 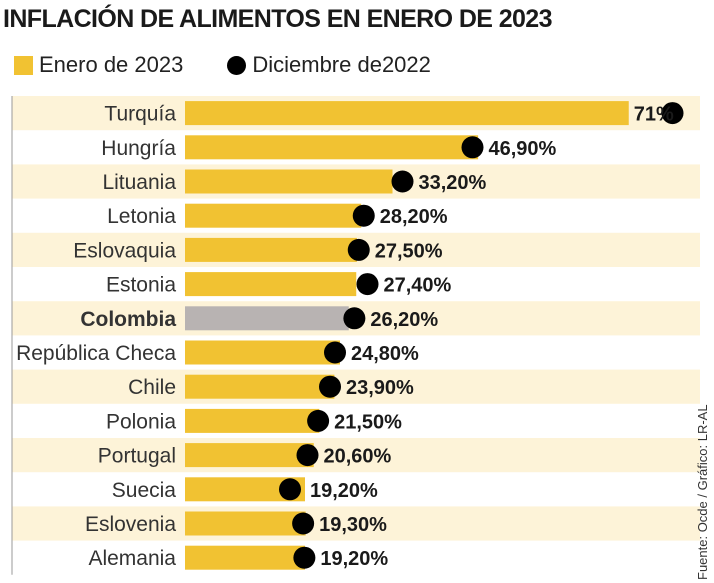 I want to click on category-label-eslovenia: Eslovenia, so click(x=130, y=524).